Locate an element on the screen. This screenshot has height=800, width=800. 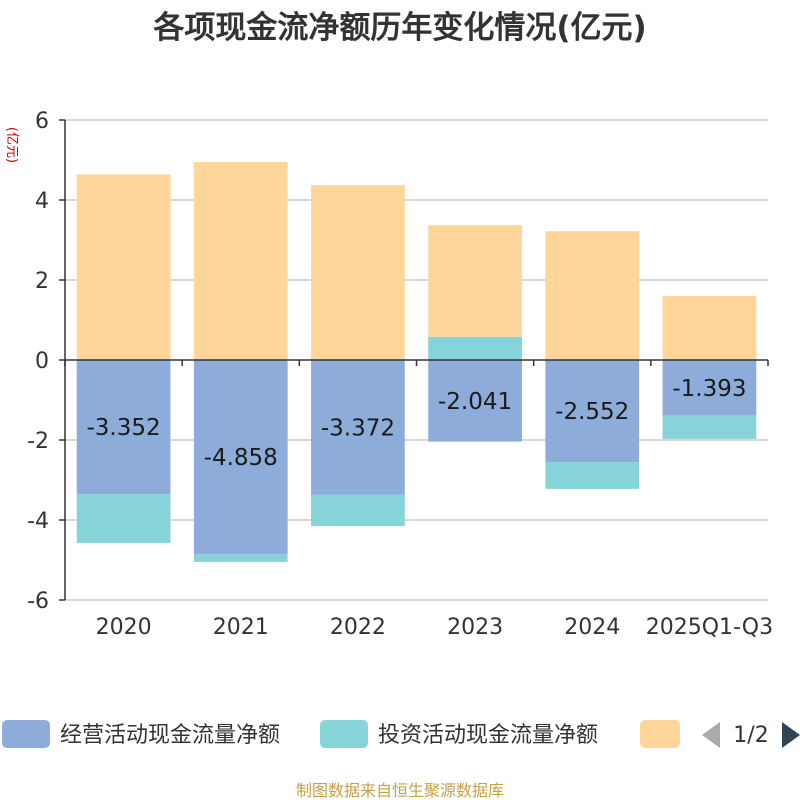
data-label: -3.372 is located at coordinates (358, 428).